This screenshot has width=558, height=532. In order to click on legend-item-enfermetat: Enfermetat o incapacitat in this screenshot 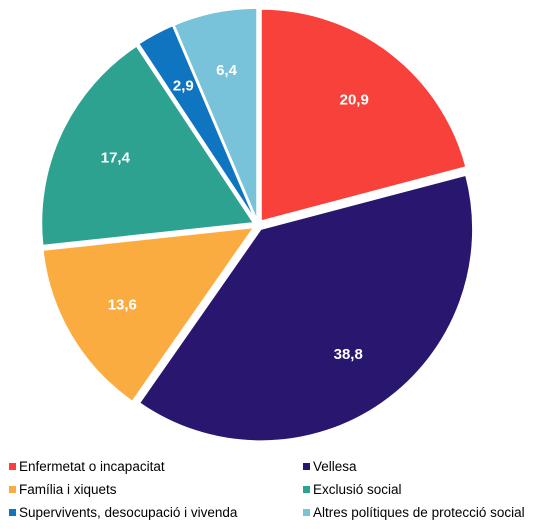, I will do `click(156, 466)`.